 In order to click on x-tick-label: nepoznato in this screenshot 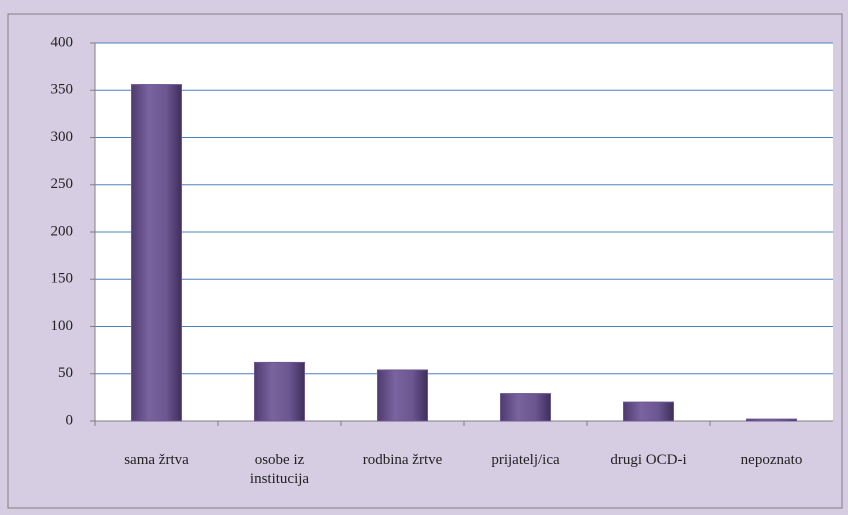, I will do `click(771, 460)`.